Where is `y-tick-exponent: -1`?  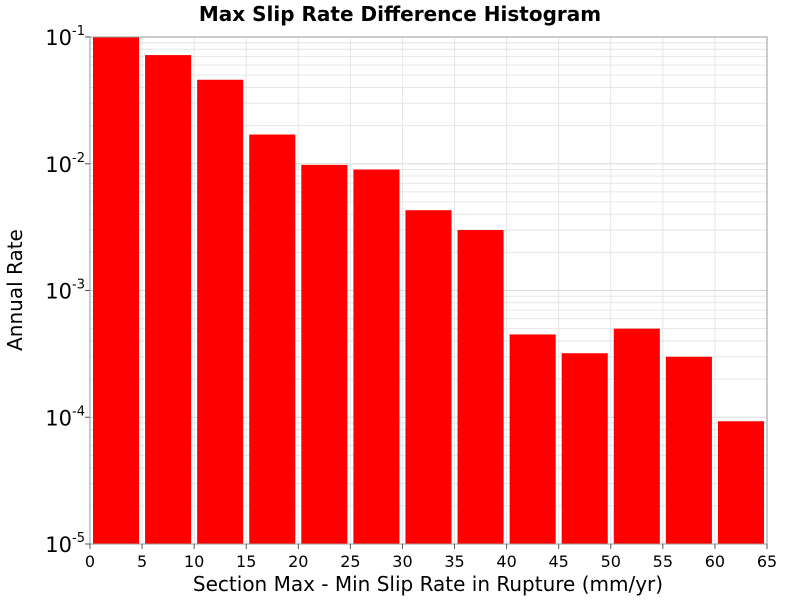 y-tick-exponent: -1 is located at coordinates (78, 31).